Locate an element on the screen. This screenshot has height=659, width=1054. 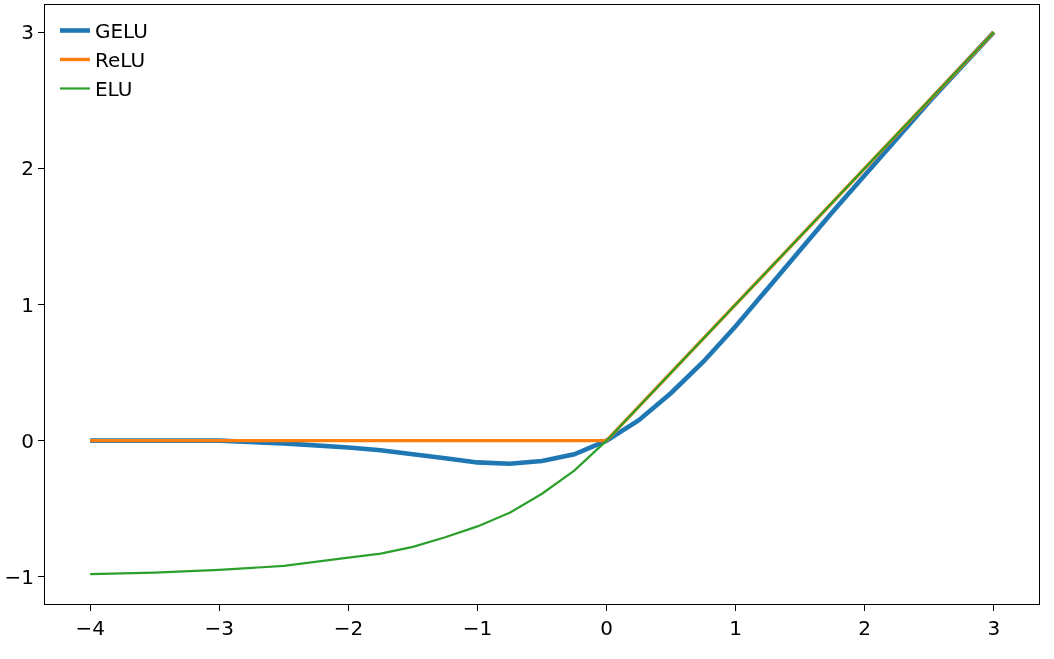
y-tick-label: 0 is located at coordinates (27, 440).